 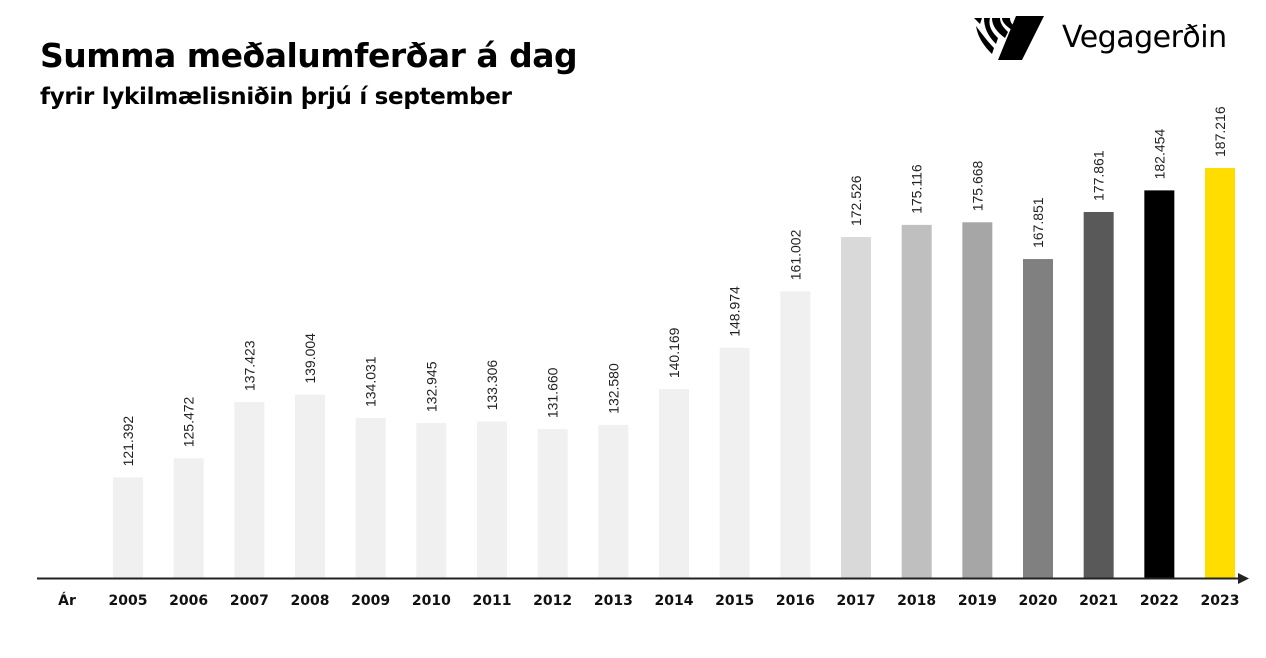 I want to click on x-tick-label: 2010, so click(x=431, y=601).